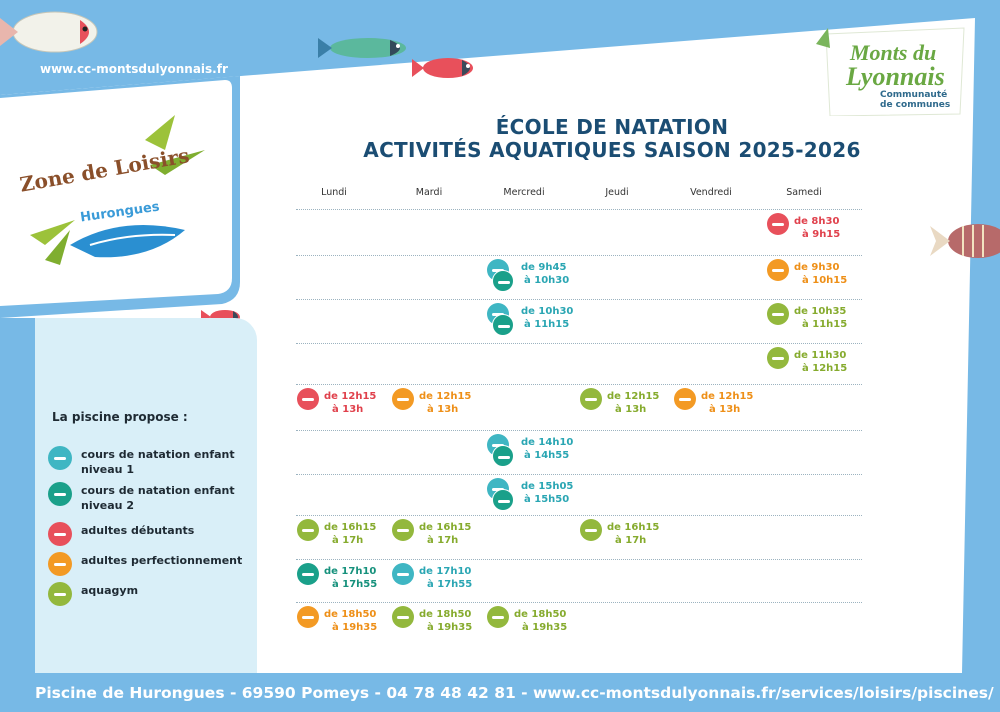  What do you see at coordinates (547, 486) in the screenshot?
I see `slot-start-time: de 15h05` at bounding box center [547, 486].